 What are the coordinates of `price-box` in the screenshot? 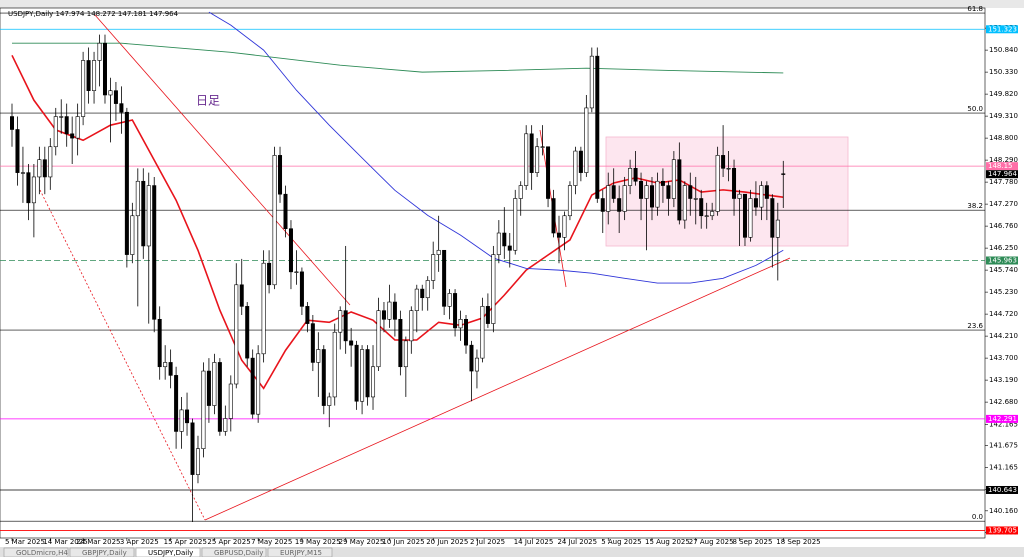 It's located at (1002, 29).